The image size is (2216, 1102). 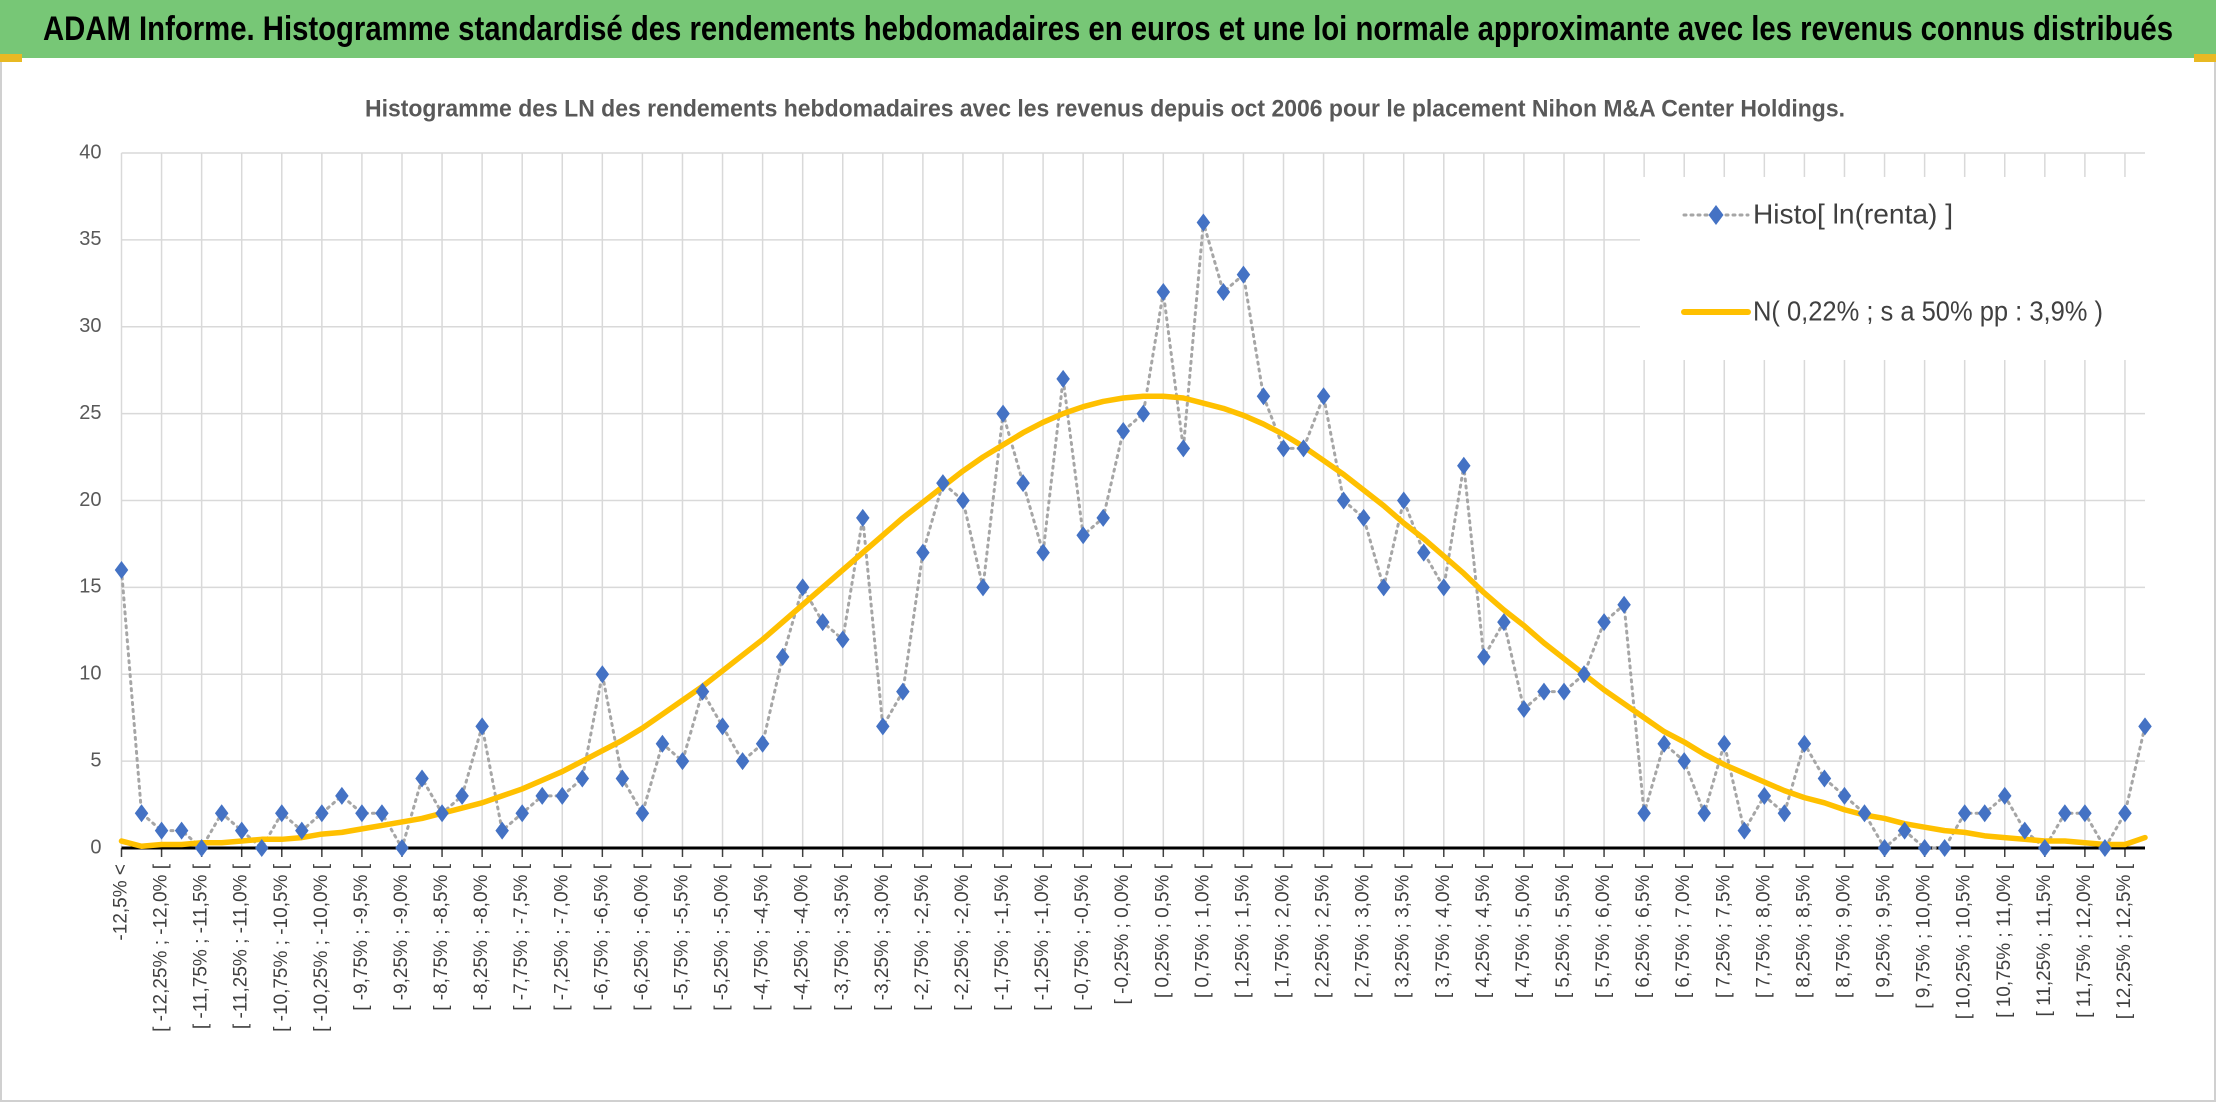 What do you see at coordinates (201, 946) in the screenshot?
I see `x-tick-label: [ -11,75% ; -11,5% [` at bounding box center [201, 946].